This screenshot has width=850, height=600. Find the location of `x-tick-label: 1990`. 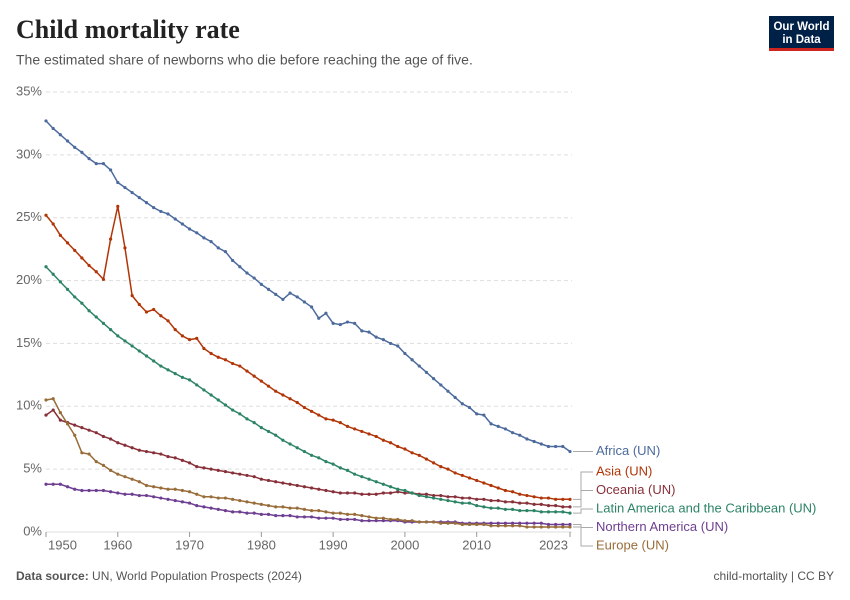

x-tick-label: 1990 is located at coordinates (333, 544).